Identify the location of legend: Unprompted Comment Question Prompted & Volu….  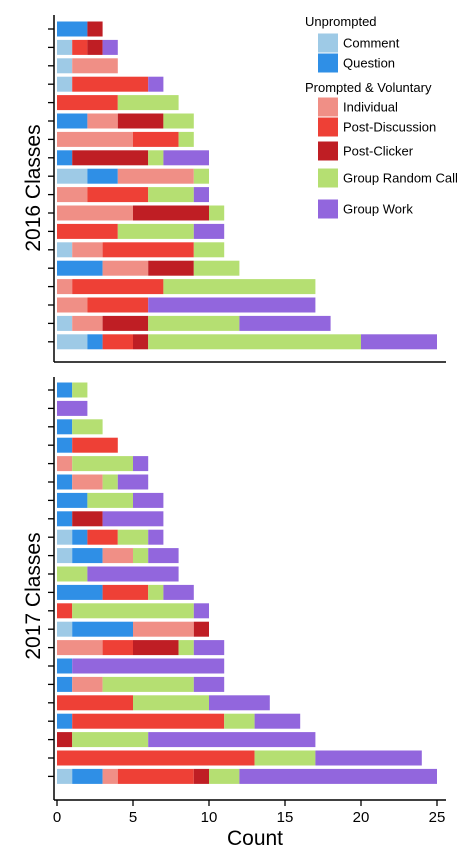
(381, 116).